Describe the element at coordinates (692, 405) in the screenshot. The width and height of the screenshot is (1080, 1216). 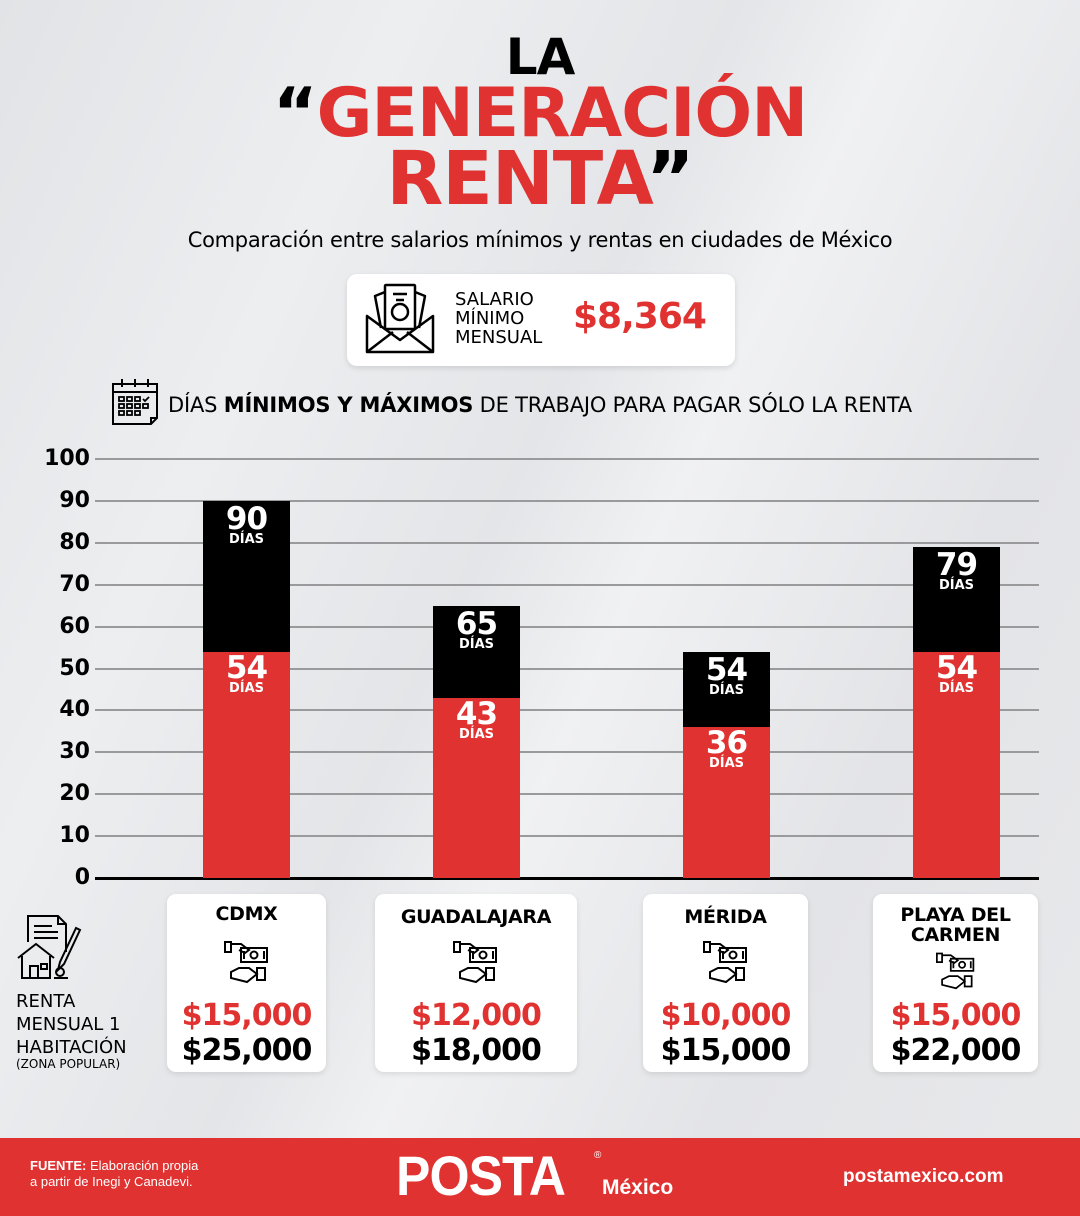
I see `section-title-part2: DE TRABAJO PARA PAGAR SÓLO LA RENTA` at that location.